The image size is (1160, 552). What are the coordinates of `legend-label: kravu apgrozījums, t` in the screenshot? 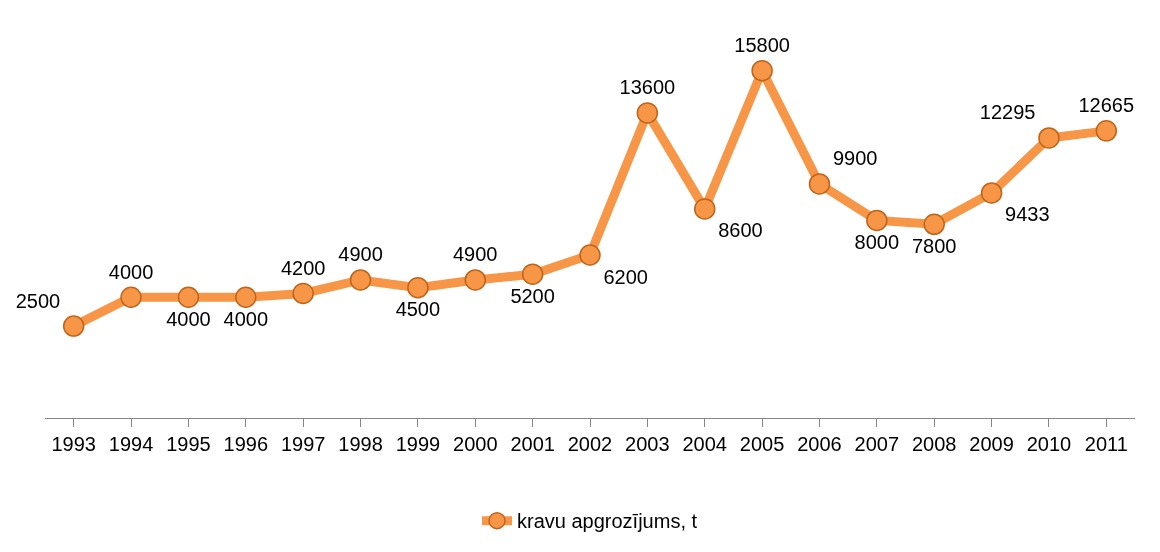 It's located at (607, 521).